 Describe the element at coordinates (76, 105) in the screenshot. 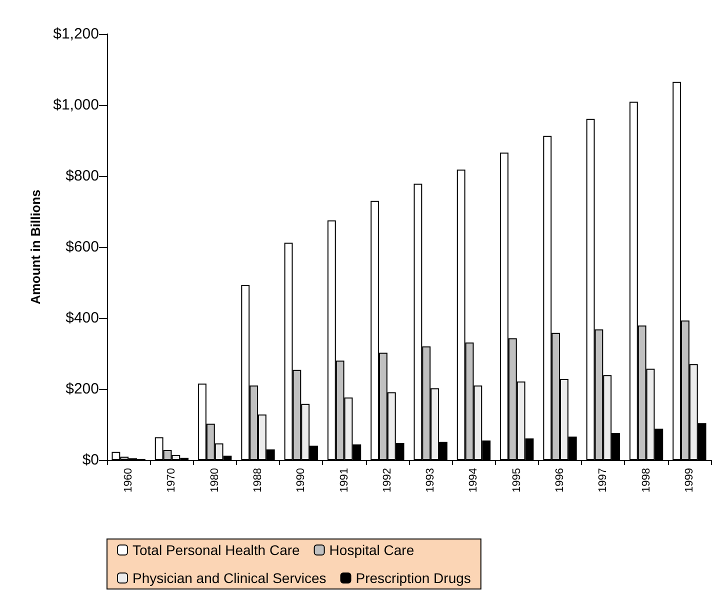

I see `y-tick-label: $1,000` at that location.